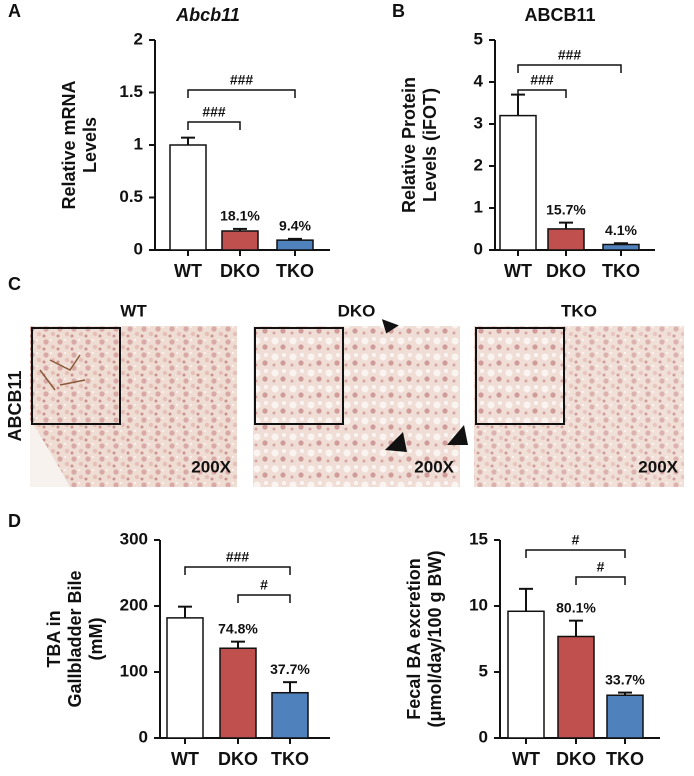 This screenshot has height=776, width=694. What do you see at coordinates (133, 310) in the screenshot?
I see `image-title: WT` at bounding box center [133, 310].